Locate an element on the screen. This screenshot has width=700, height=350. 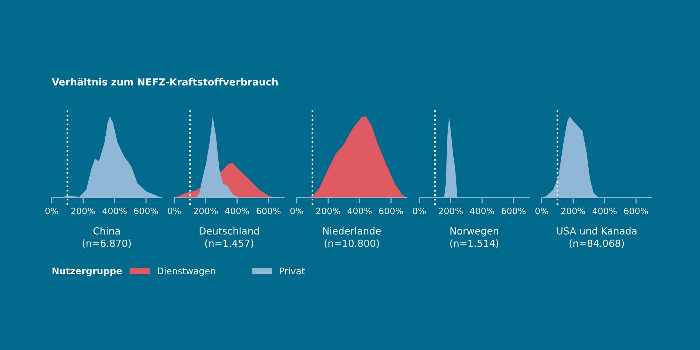
legend-label: Privat is located at coordinates (293, 271).